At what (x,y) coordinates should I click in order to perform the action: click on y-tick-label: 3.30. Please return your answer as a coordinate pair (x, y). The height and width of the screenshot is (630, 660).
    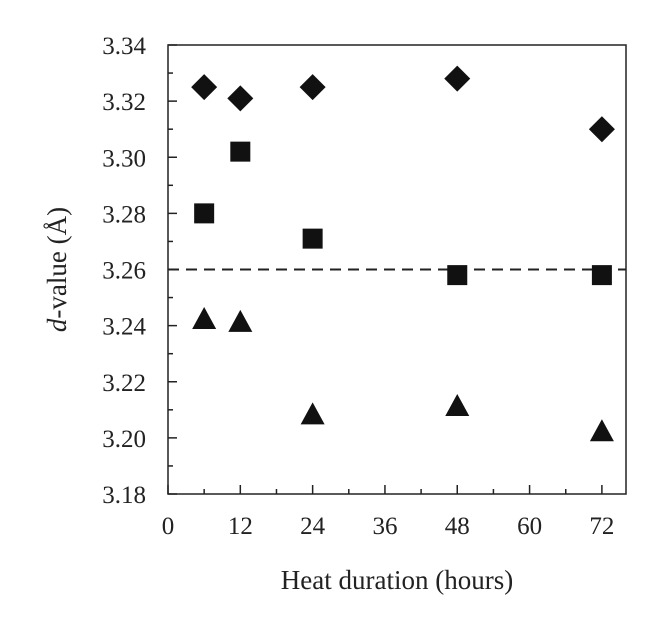
    Looking at the image, I should click on (124, 158).